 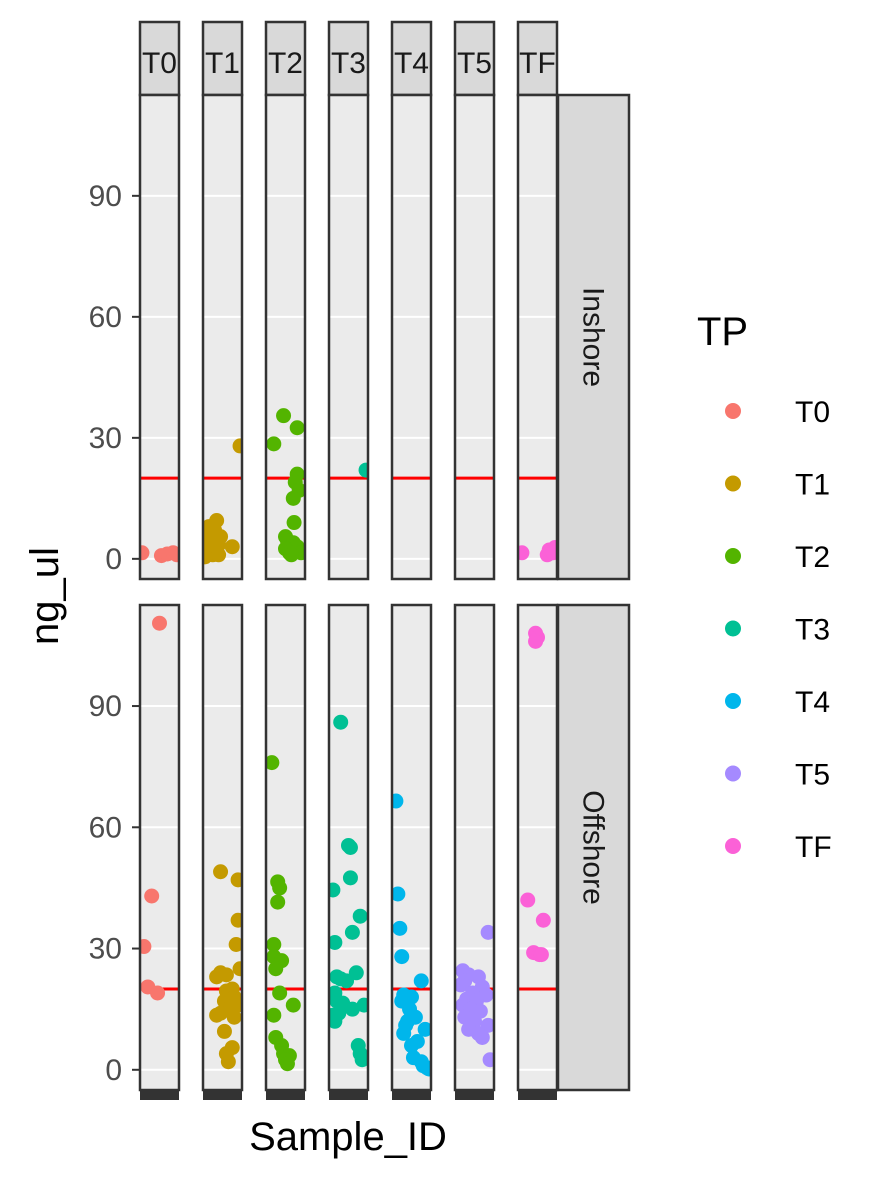 I want to click on x-axis, so click(x=348, y=1095).